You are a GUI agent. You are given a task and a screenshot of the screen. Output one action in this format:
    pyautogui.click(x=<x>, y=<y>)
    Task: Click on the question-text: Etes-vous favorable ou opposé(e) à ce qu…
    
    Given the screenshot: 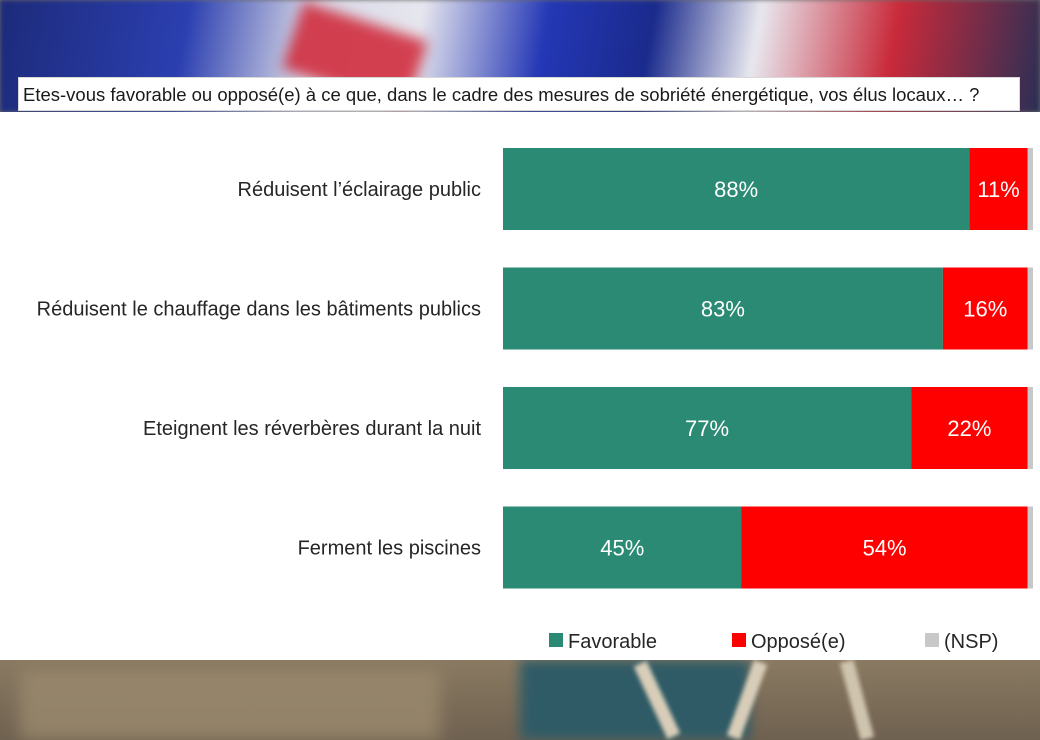 What is the action you would take?
    pyautogui.click(x=501, y=94)
    